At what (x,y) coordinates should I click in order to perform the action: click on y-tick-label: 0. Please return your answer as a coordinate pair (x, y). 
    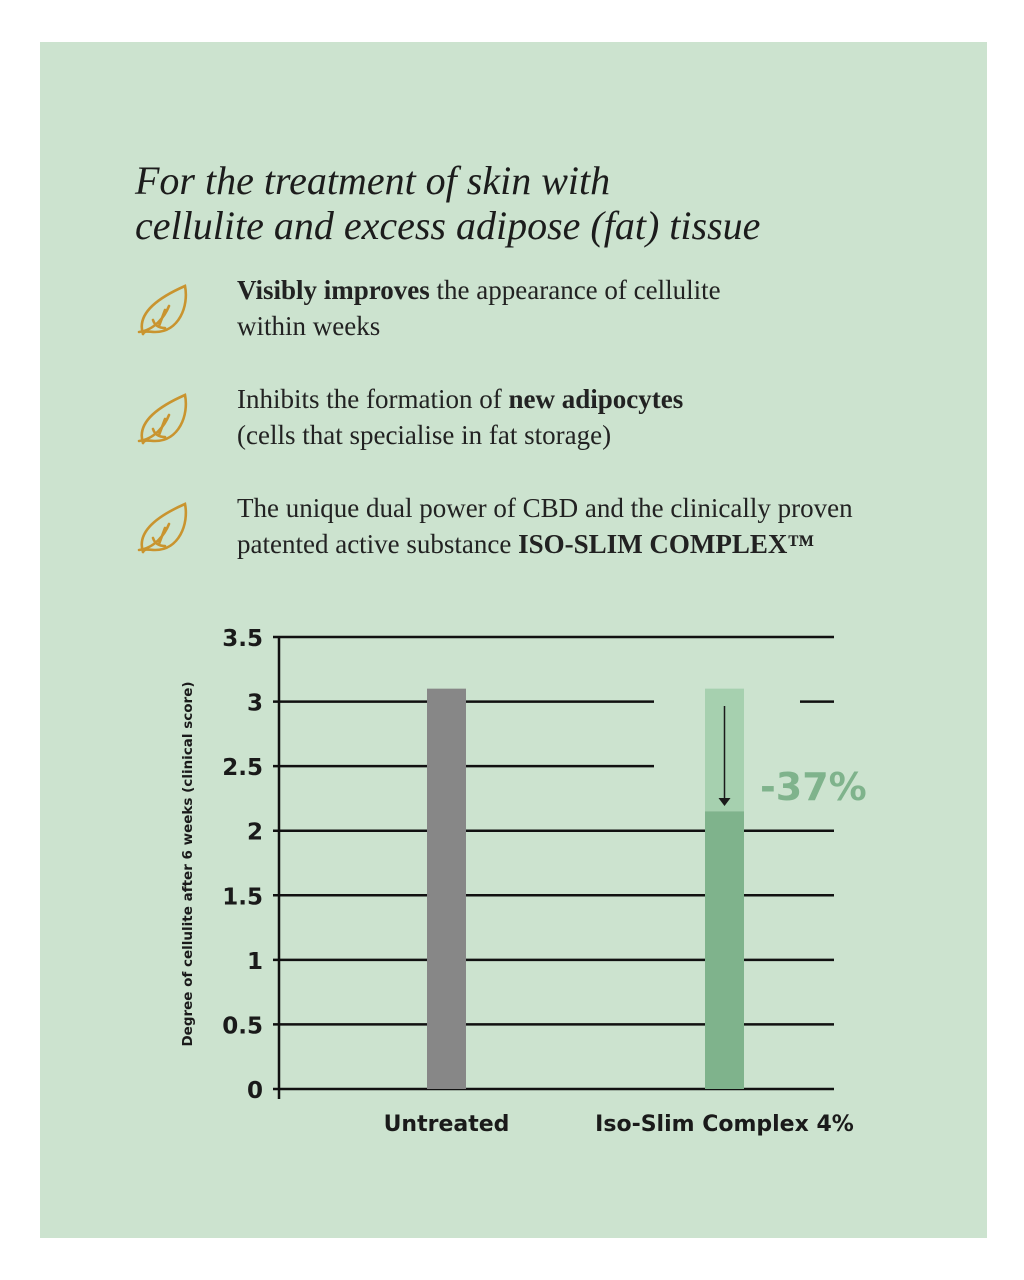
    Looking at the image, I should click on (255, 1091).